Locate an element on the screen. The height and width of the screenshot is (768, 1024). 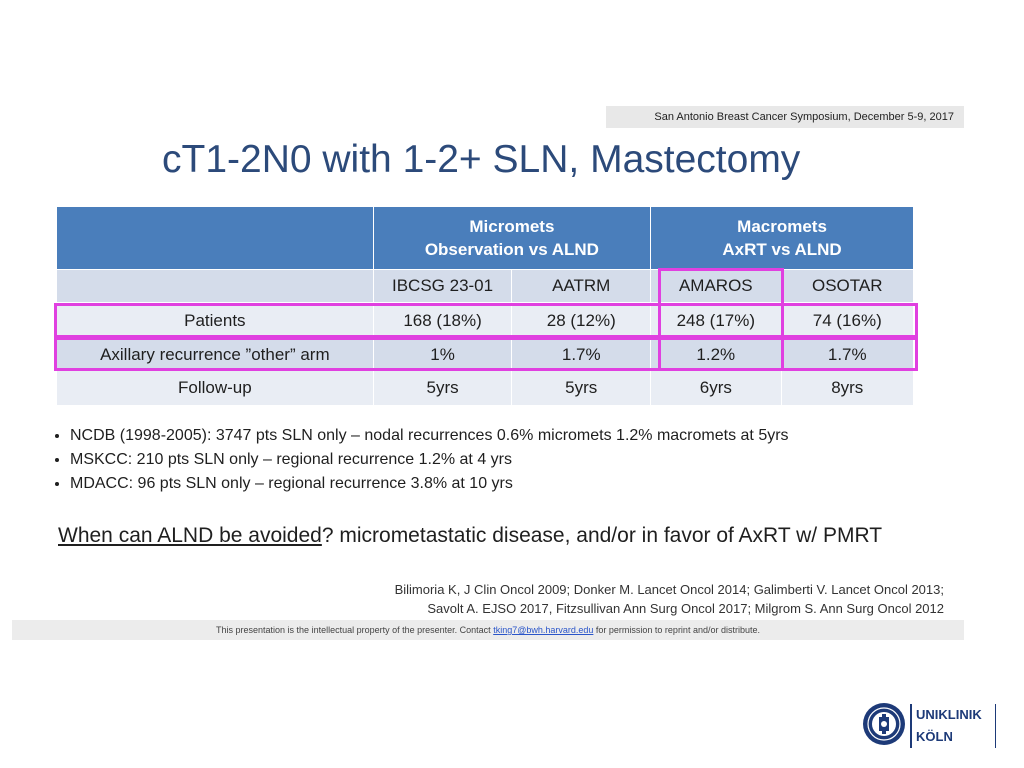
logo-line-2: KÖLN is located at coordinates (934, 736).